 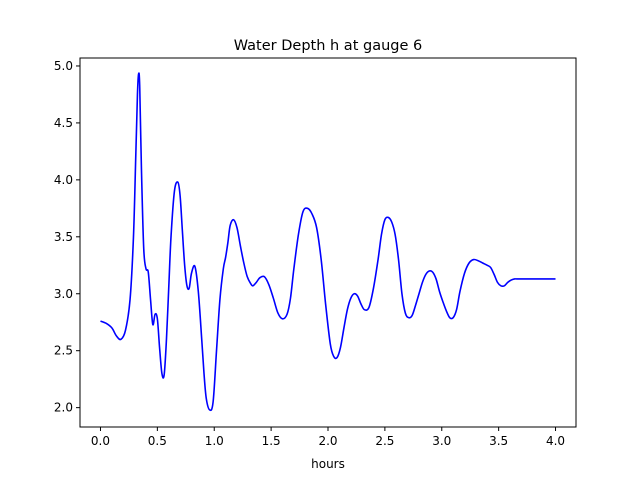 I want to click on y-tick-label: 3.5, so click(x=63, y=237).